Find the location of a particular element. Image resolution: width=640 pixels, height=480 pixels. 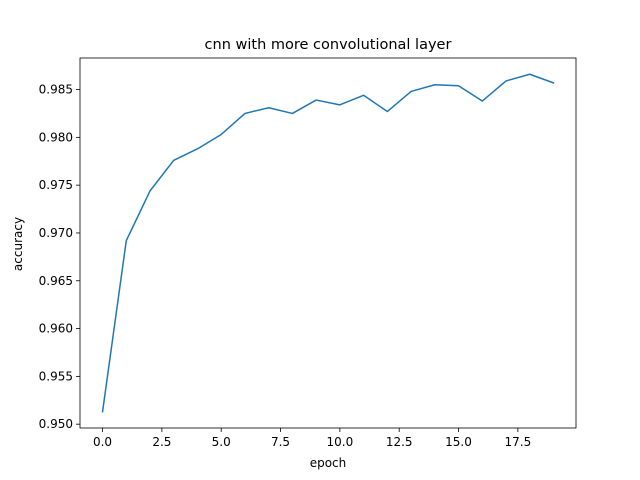

y-tick-label: 0.950 is located at coordinates (56, 424).